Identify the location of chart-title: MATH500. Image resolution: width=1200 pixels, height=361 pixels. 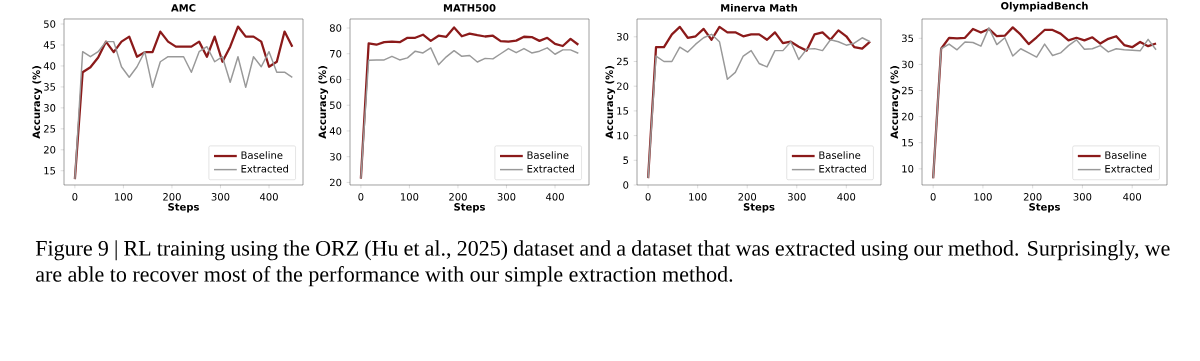
(469, 8).